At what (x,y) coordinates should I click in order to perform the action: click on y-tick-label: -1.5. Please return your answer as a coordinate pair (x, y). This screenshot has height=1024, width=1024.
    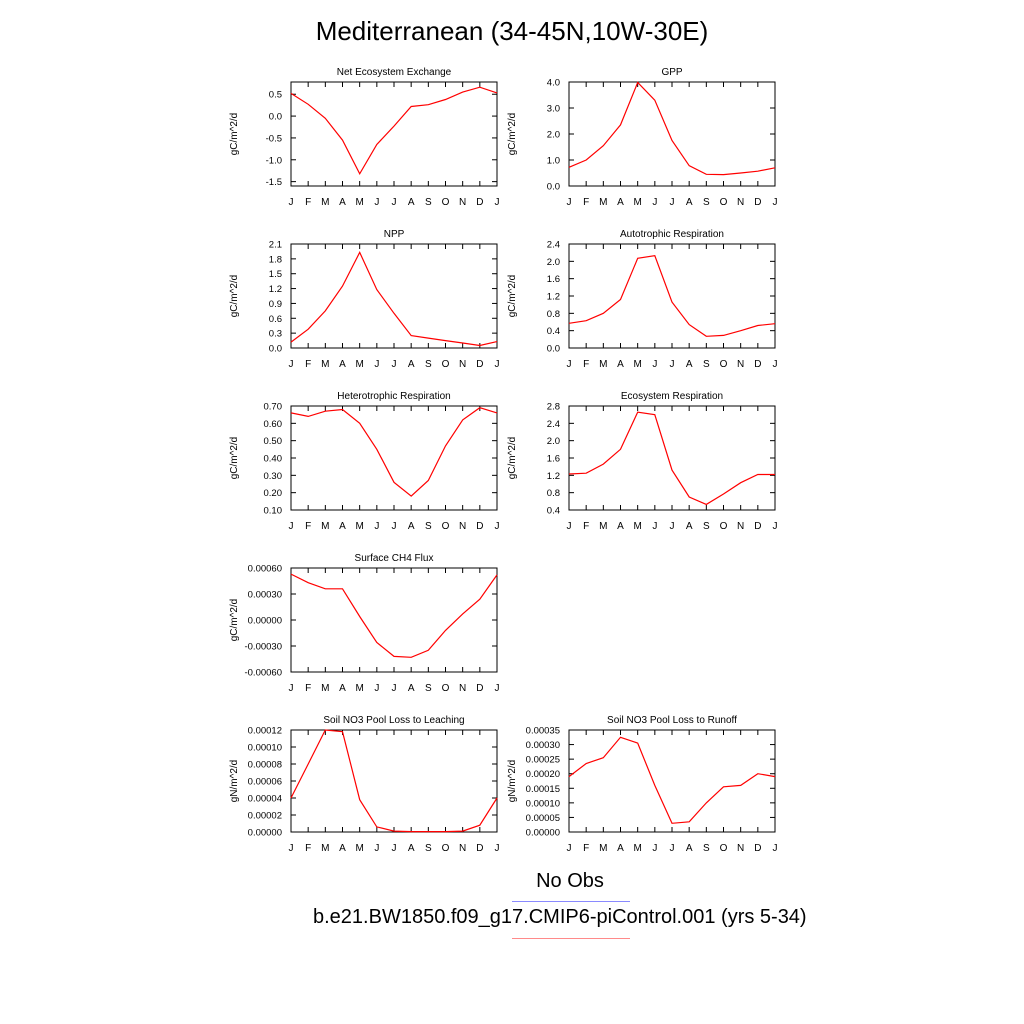
    Looking at the image, I should click on (274, 182).